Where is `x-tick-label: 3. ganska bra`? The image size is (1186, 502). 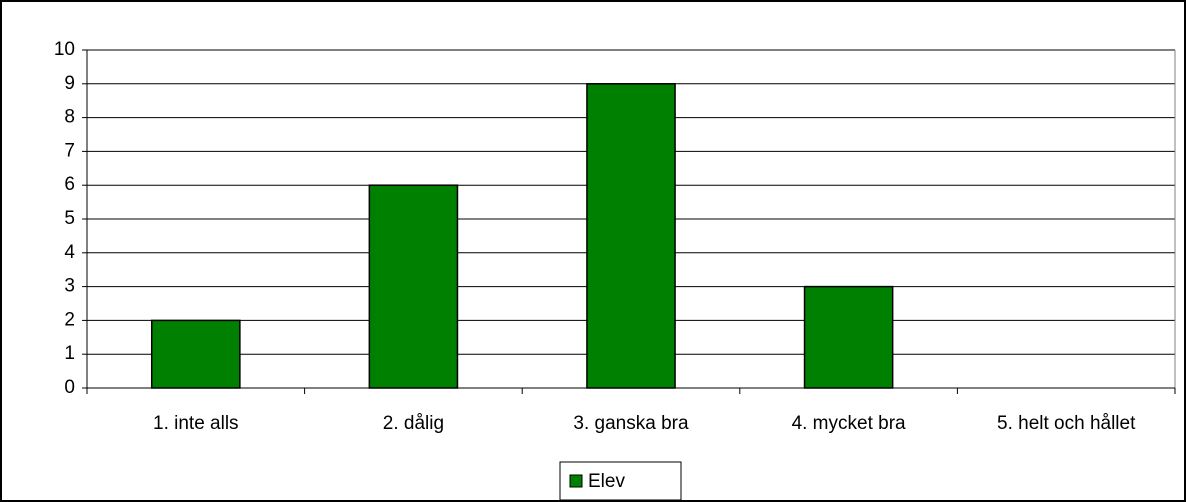 x-tick-label: 3. ganska bra is located at coordinates (631, 423).